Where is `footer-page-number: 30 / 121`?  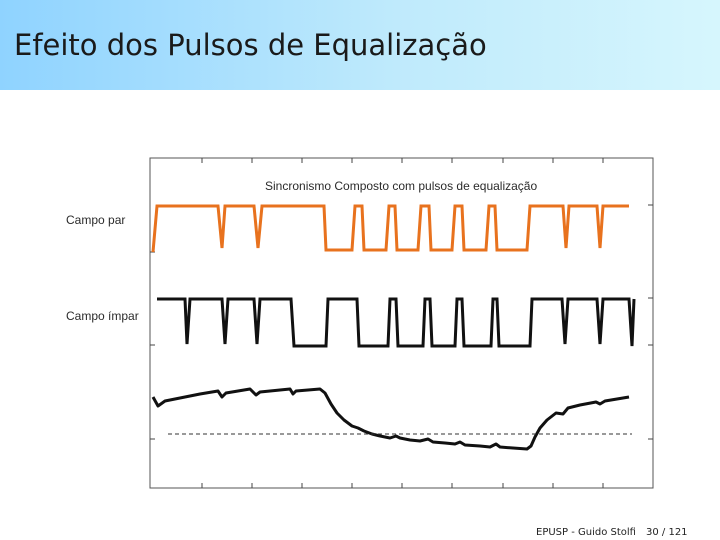 footer-page-number: 30 / 121 is located at coordinates (667, 532).